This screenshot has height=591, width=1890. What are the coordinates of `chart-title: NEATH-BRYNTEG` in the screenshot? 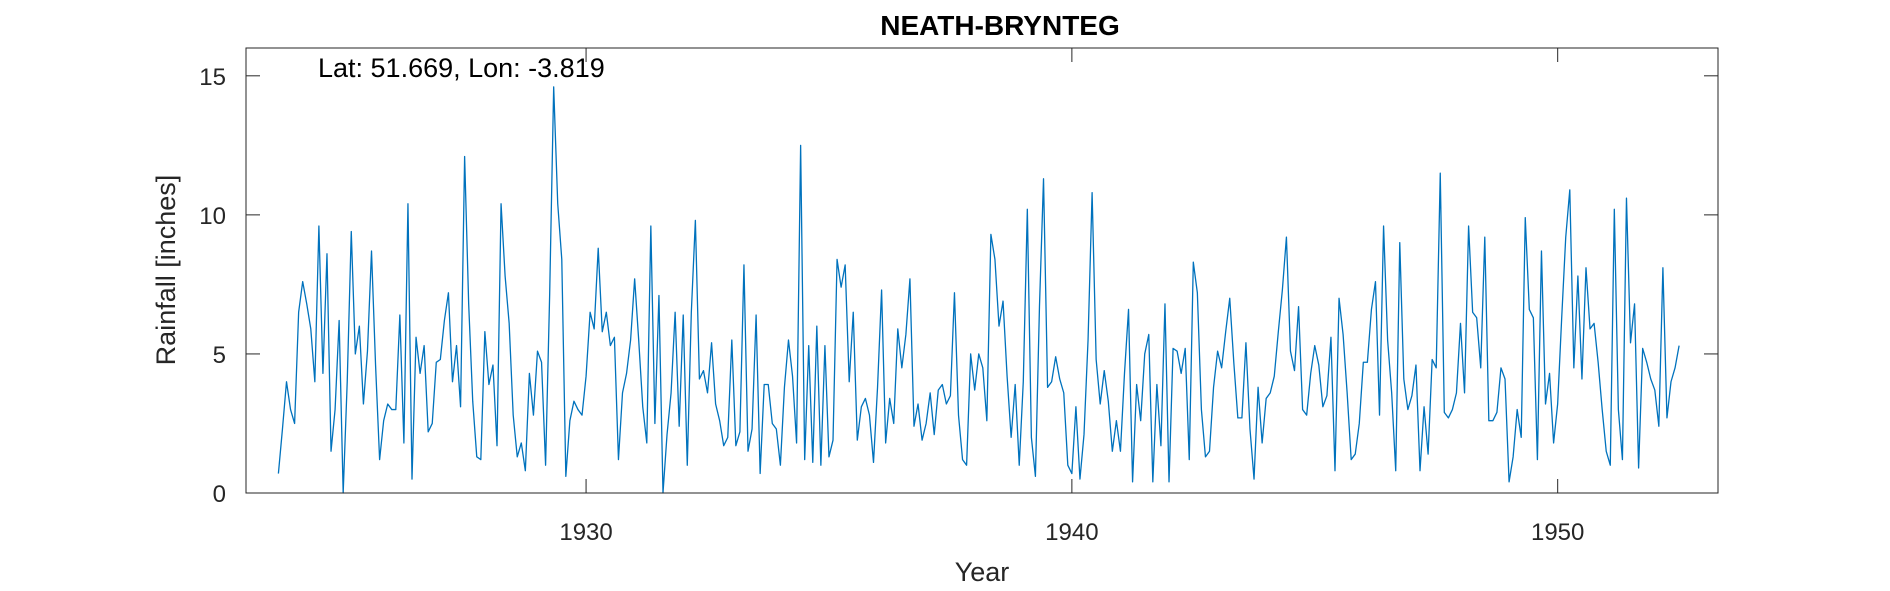 It's located at (1000, 25).